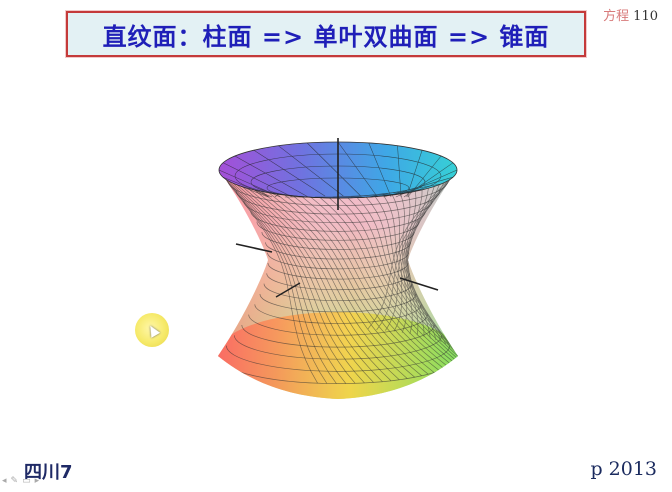 The height and width of the screenshot is (492, 672). I want to click on page-header: 方程 110, so click(630, 14).